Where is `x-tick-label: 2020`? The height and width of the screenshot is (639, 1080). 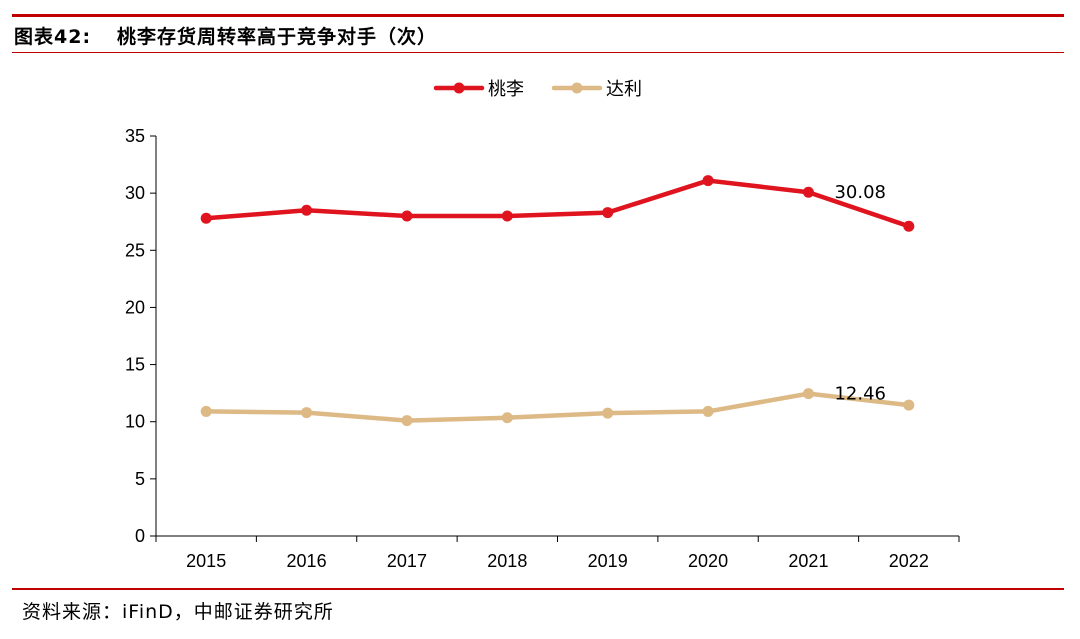
x-tick-label: 2020 is located at coordinates (708, 561).